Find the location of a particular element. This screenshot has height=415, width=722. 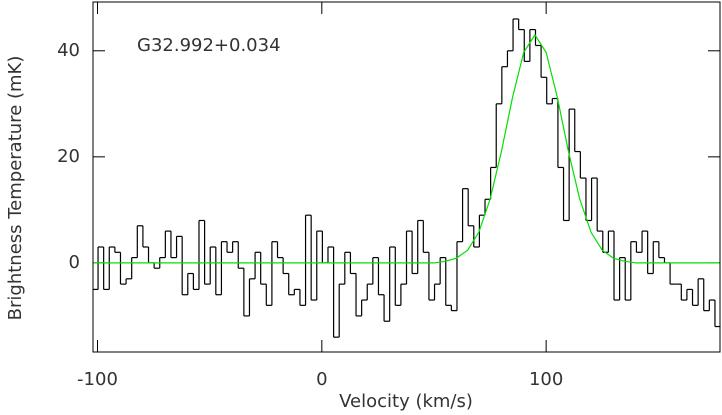

annotation: G32.992+0.034 is located at coordinates (209, 45).